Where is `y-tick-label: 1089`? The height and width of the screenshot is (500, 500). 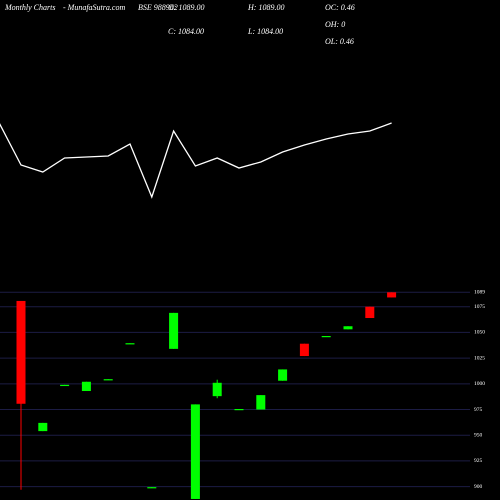 y-tick-label: 1089 is located at coordinates (479, 293).